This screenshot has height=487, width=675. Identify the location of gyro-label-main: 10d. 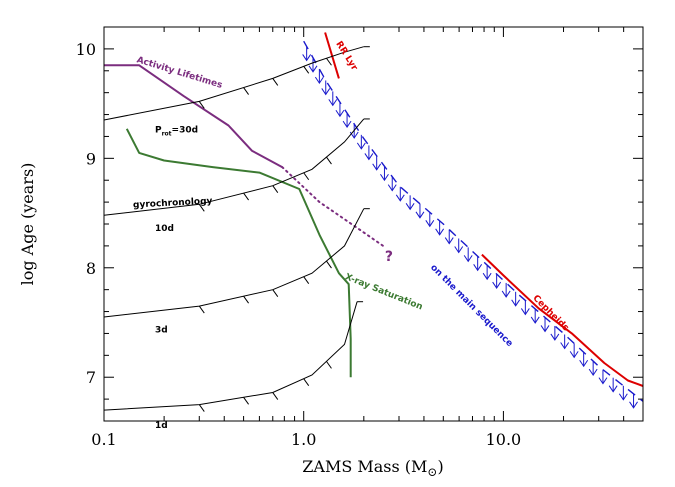
(164, 229).